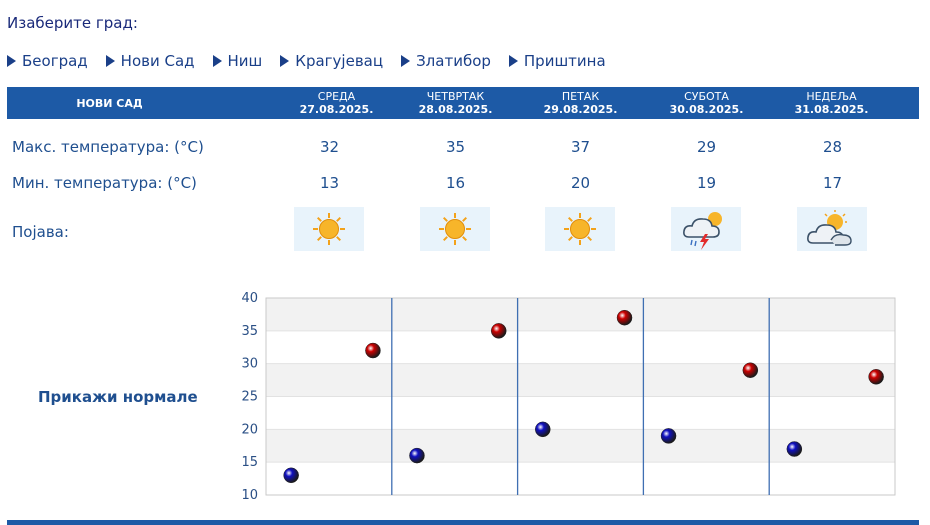 The width and height of the screenshot is (930, 525). Describe the element at coordinates (463, 522) in the screenshot. I see `bottom-divider` at that location.